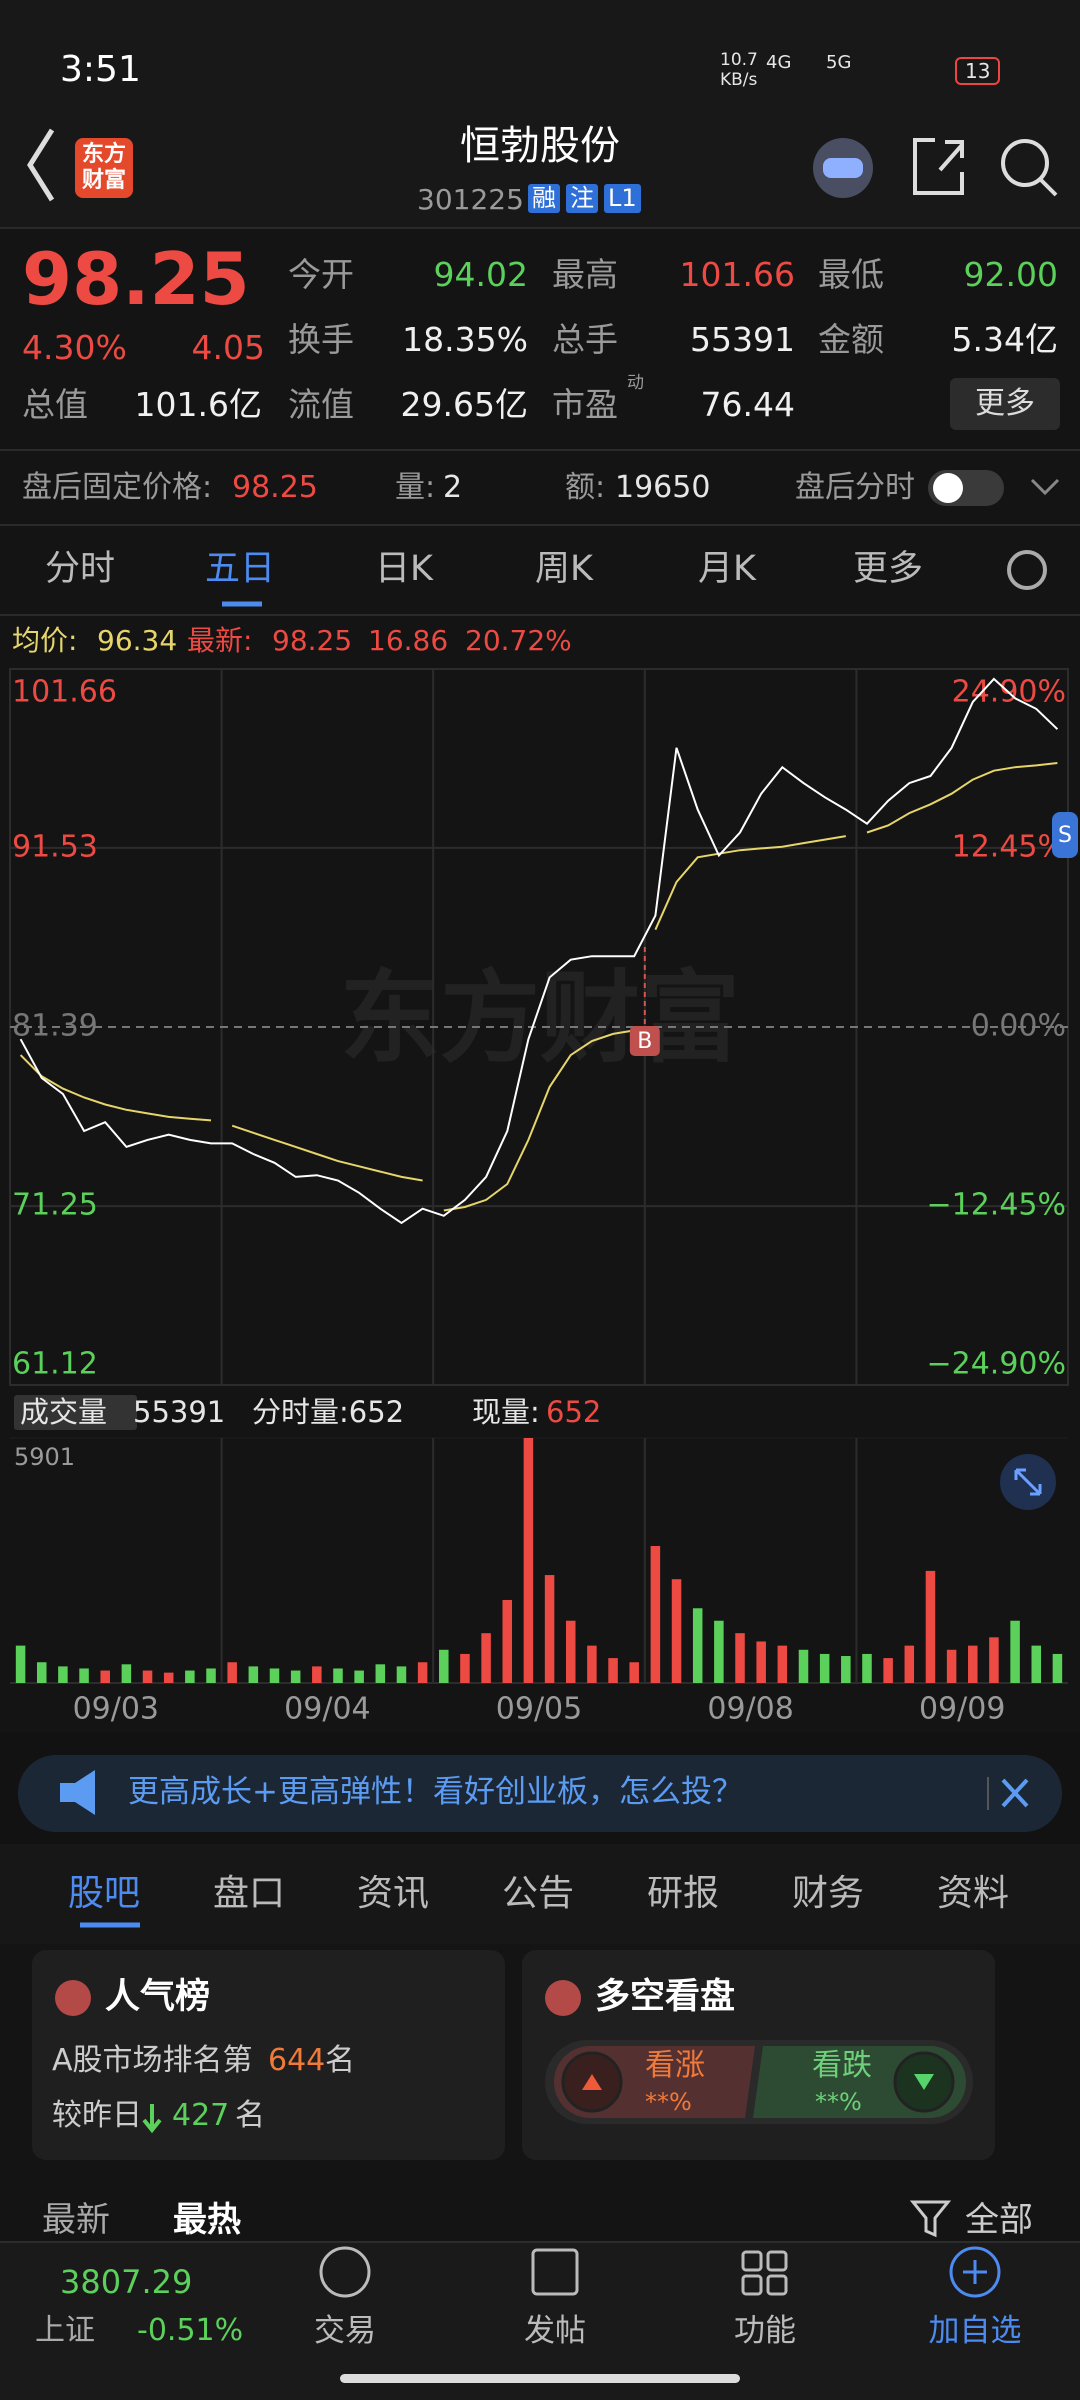 The image size is (1080, 2400). I want to click on settings-icon, so click(1027, 570).